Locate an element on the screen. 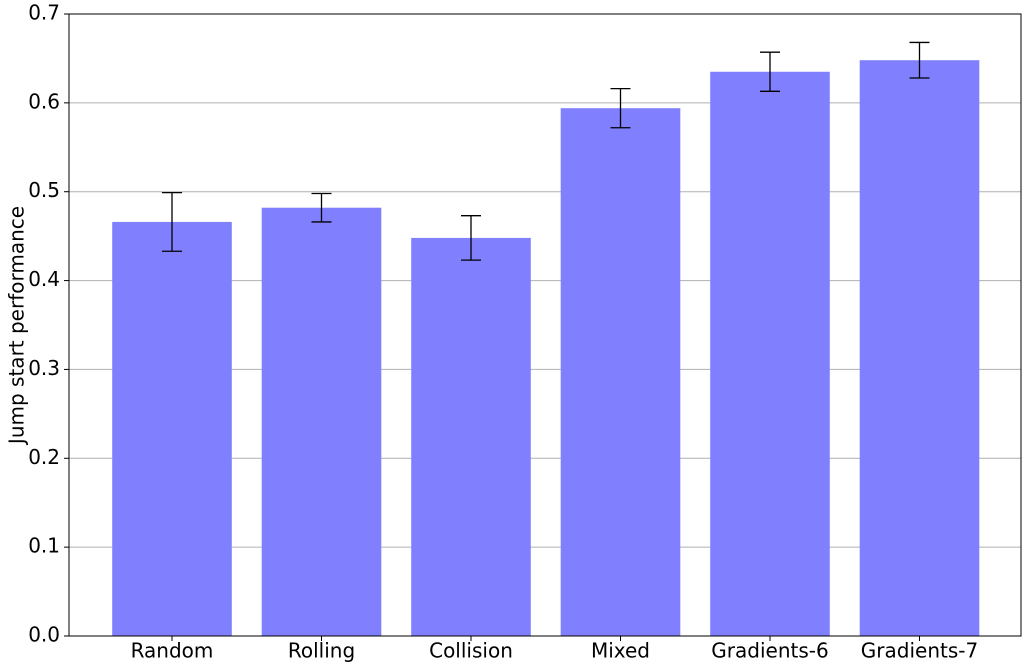 This screenshot has width=1029, height=669. x-tick-label: Rolling is located at coordinates (321, 651).